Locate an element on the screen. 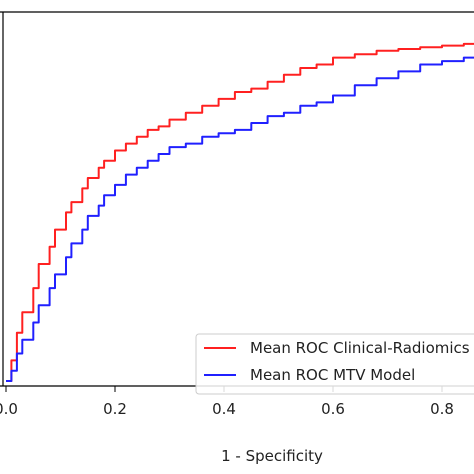 The image size is (474, 474). x-tick-label: 0.0 is located at coordinates (9, 409).